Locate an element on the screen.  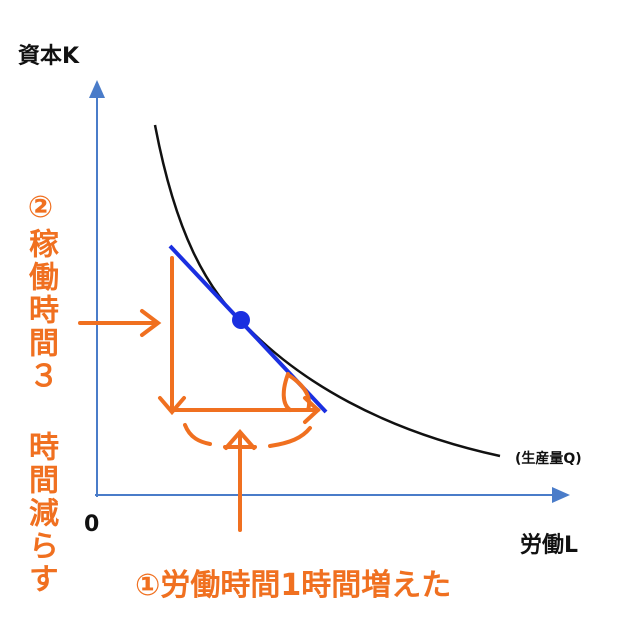
left-annotation: ②稼働時間３ 時間減らす is located at coordinates (40, 393).